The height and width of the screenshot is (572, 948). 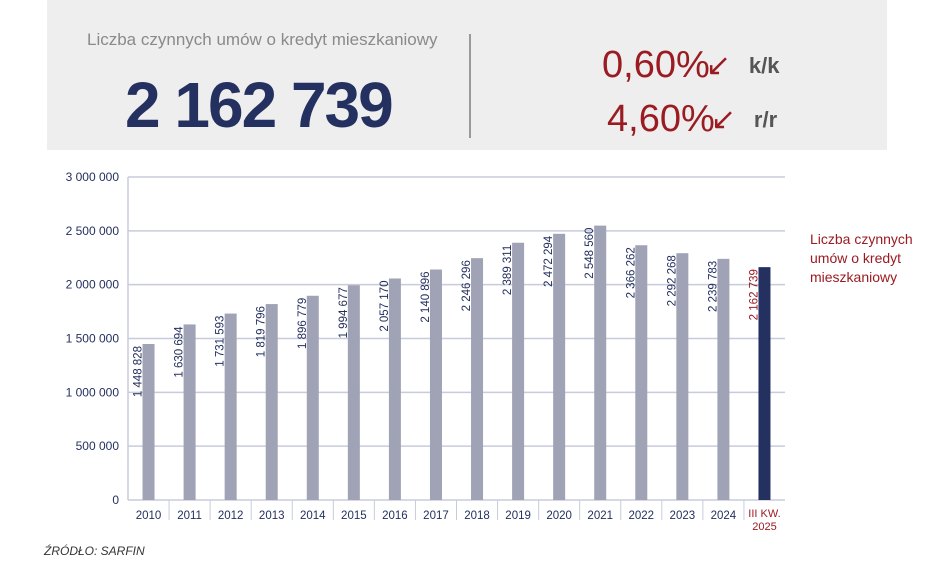 What do you see at coordinates (549, 261) in the screenshot?
I see `data-label: 2 472 294` at bounding box center [549, 261].